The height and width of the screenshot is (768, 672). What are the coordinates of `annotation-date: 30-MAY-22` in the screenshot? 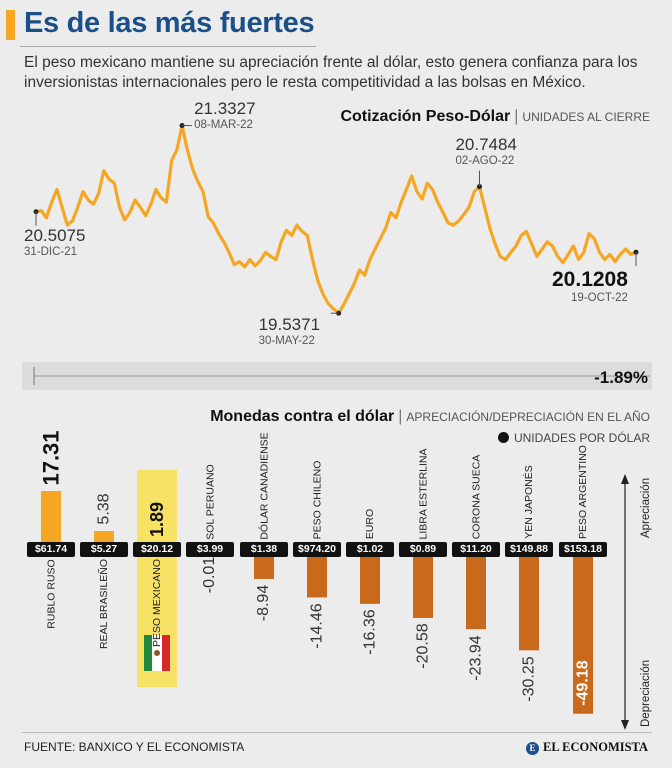 It's located at (286, 341).